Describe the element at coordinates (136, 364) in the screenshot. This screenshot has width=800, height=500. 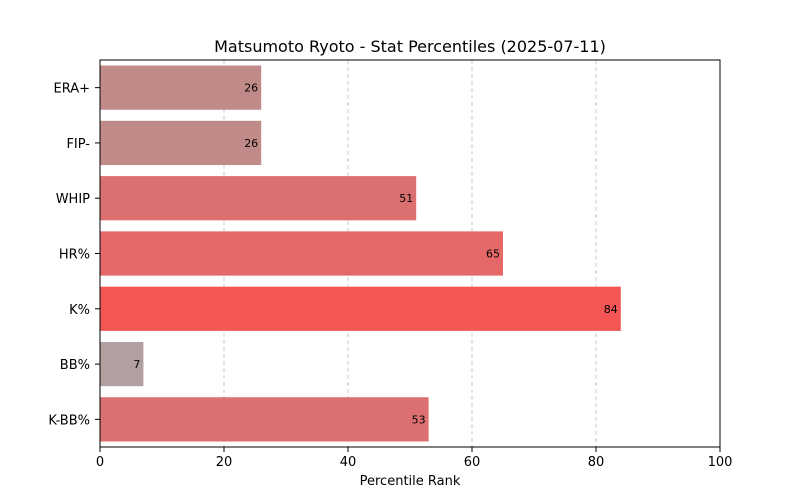
I see `bar-value-label: 7` at that location.